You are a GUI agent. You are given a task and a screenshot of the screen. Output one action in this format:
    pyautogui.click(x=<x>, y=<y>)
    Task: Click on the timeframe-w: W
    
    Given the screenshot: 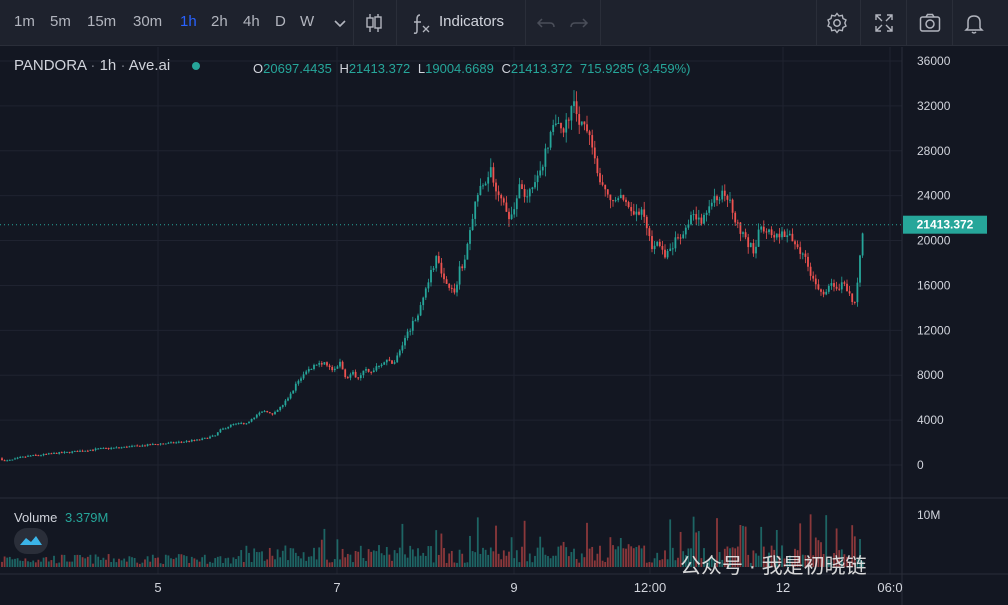 What is the action you would take?
    pyautogui.click(x=307, y=21)
    